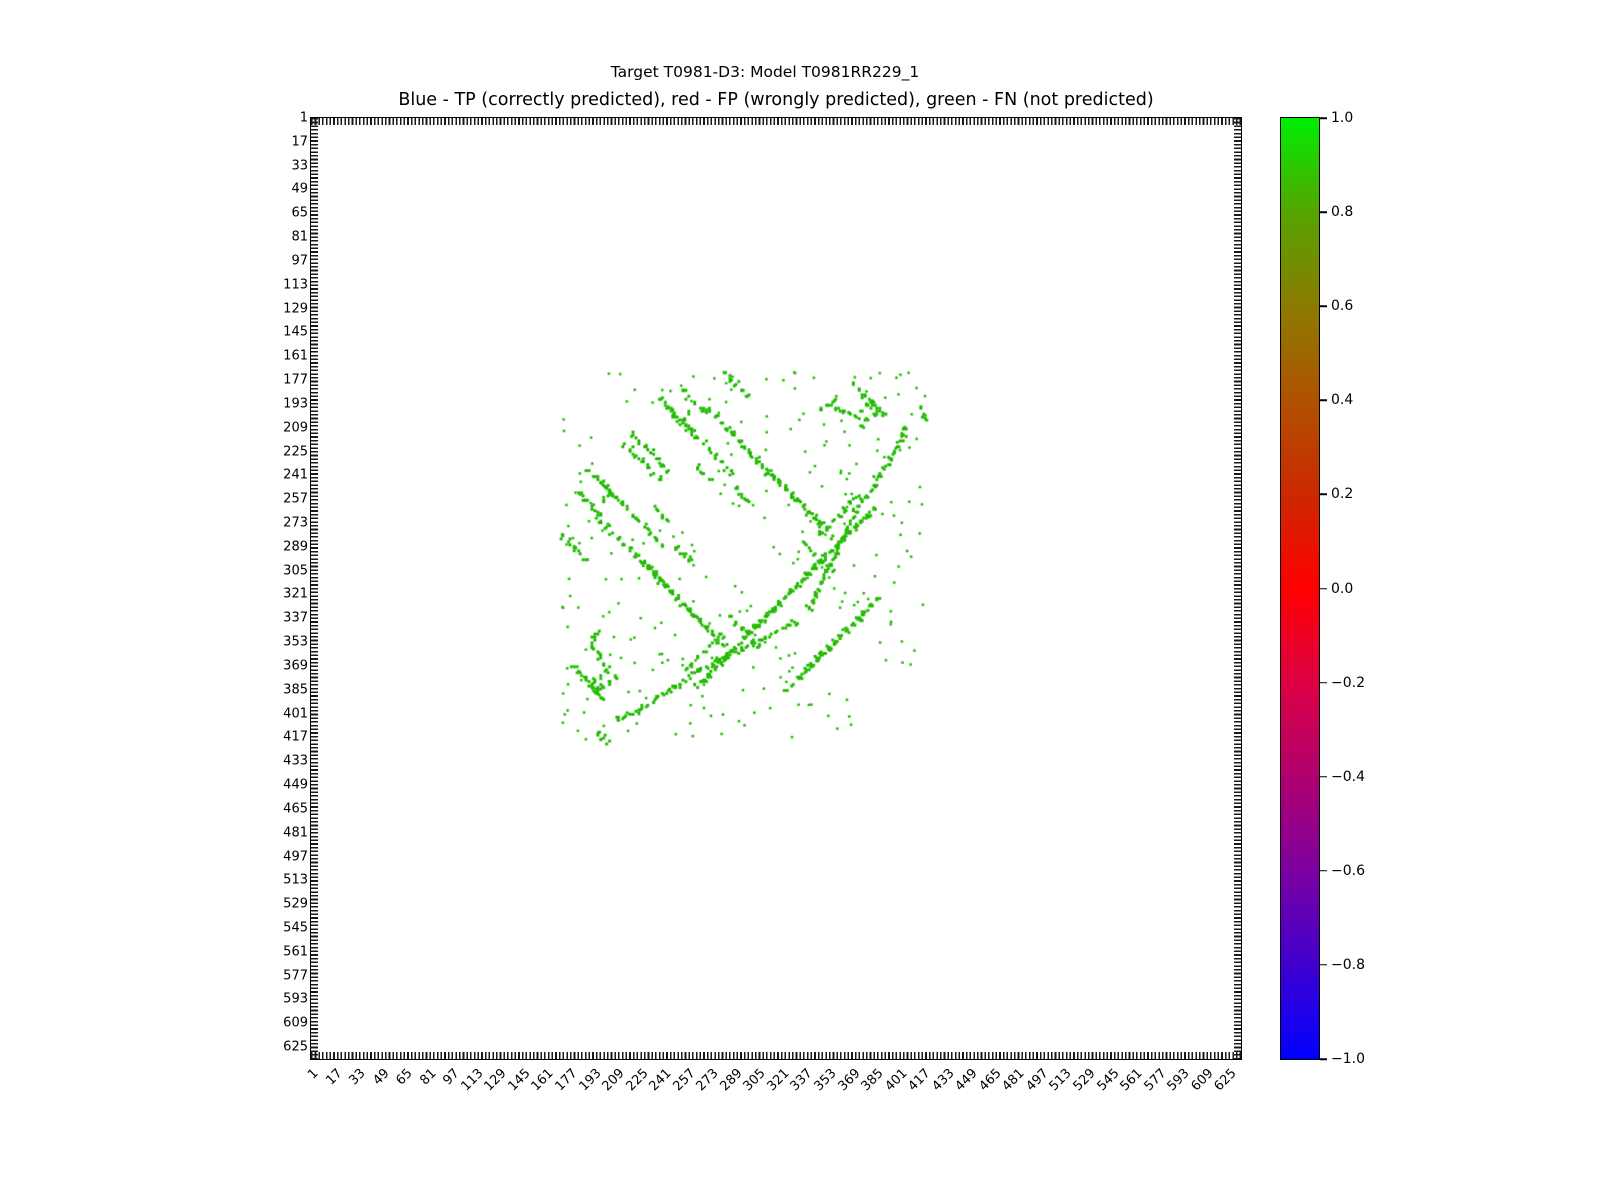 This screenshot has height=1200, width=1600. I want to click on colorbar-tick-label: −0.2, so click(1348, 682).